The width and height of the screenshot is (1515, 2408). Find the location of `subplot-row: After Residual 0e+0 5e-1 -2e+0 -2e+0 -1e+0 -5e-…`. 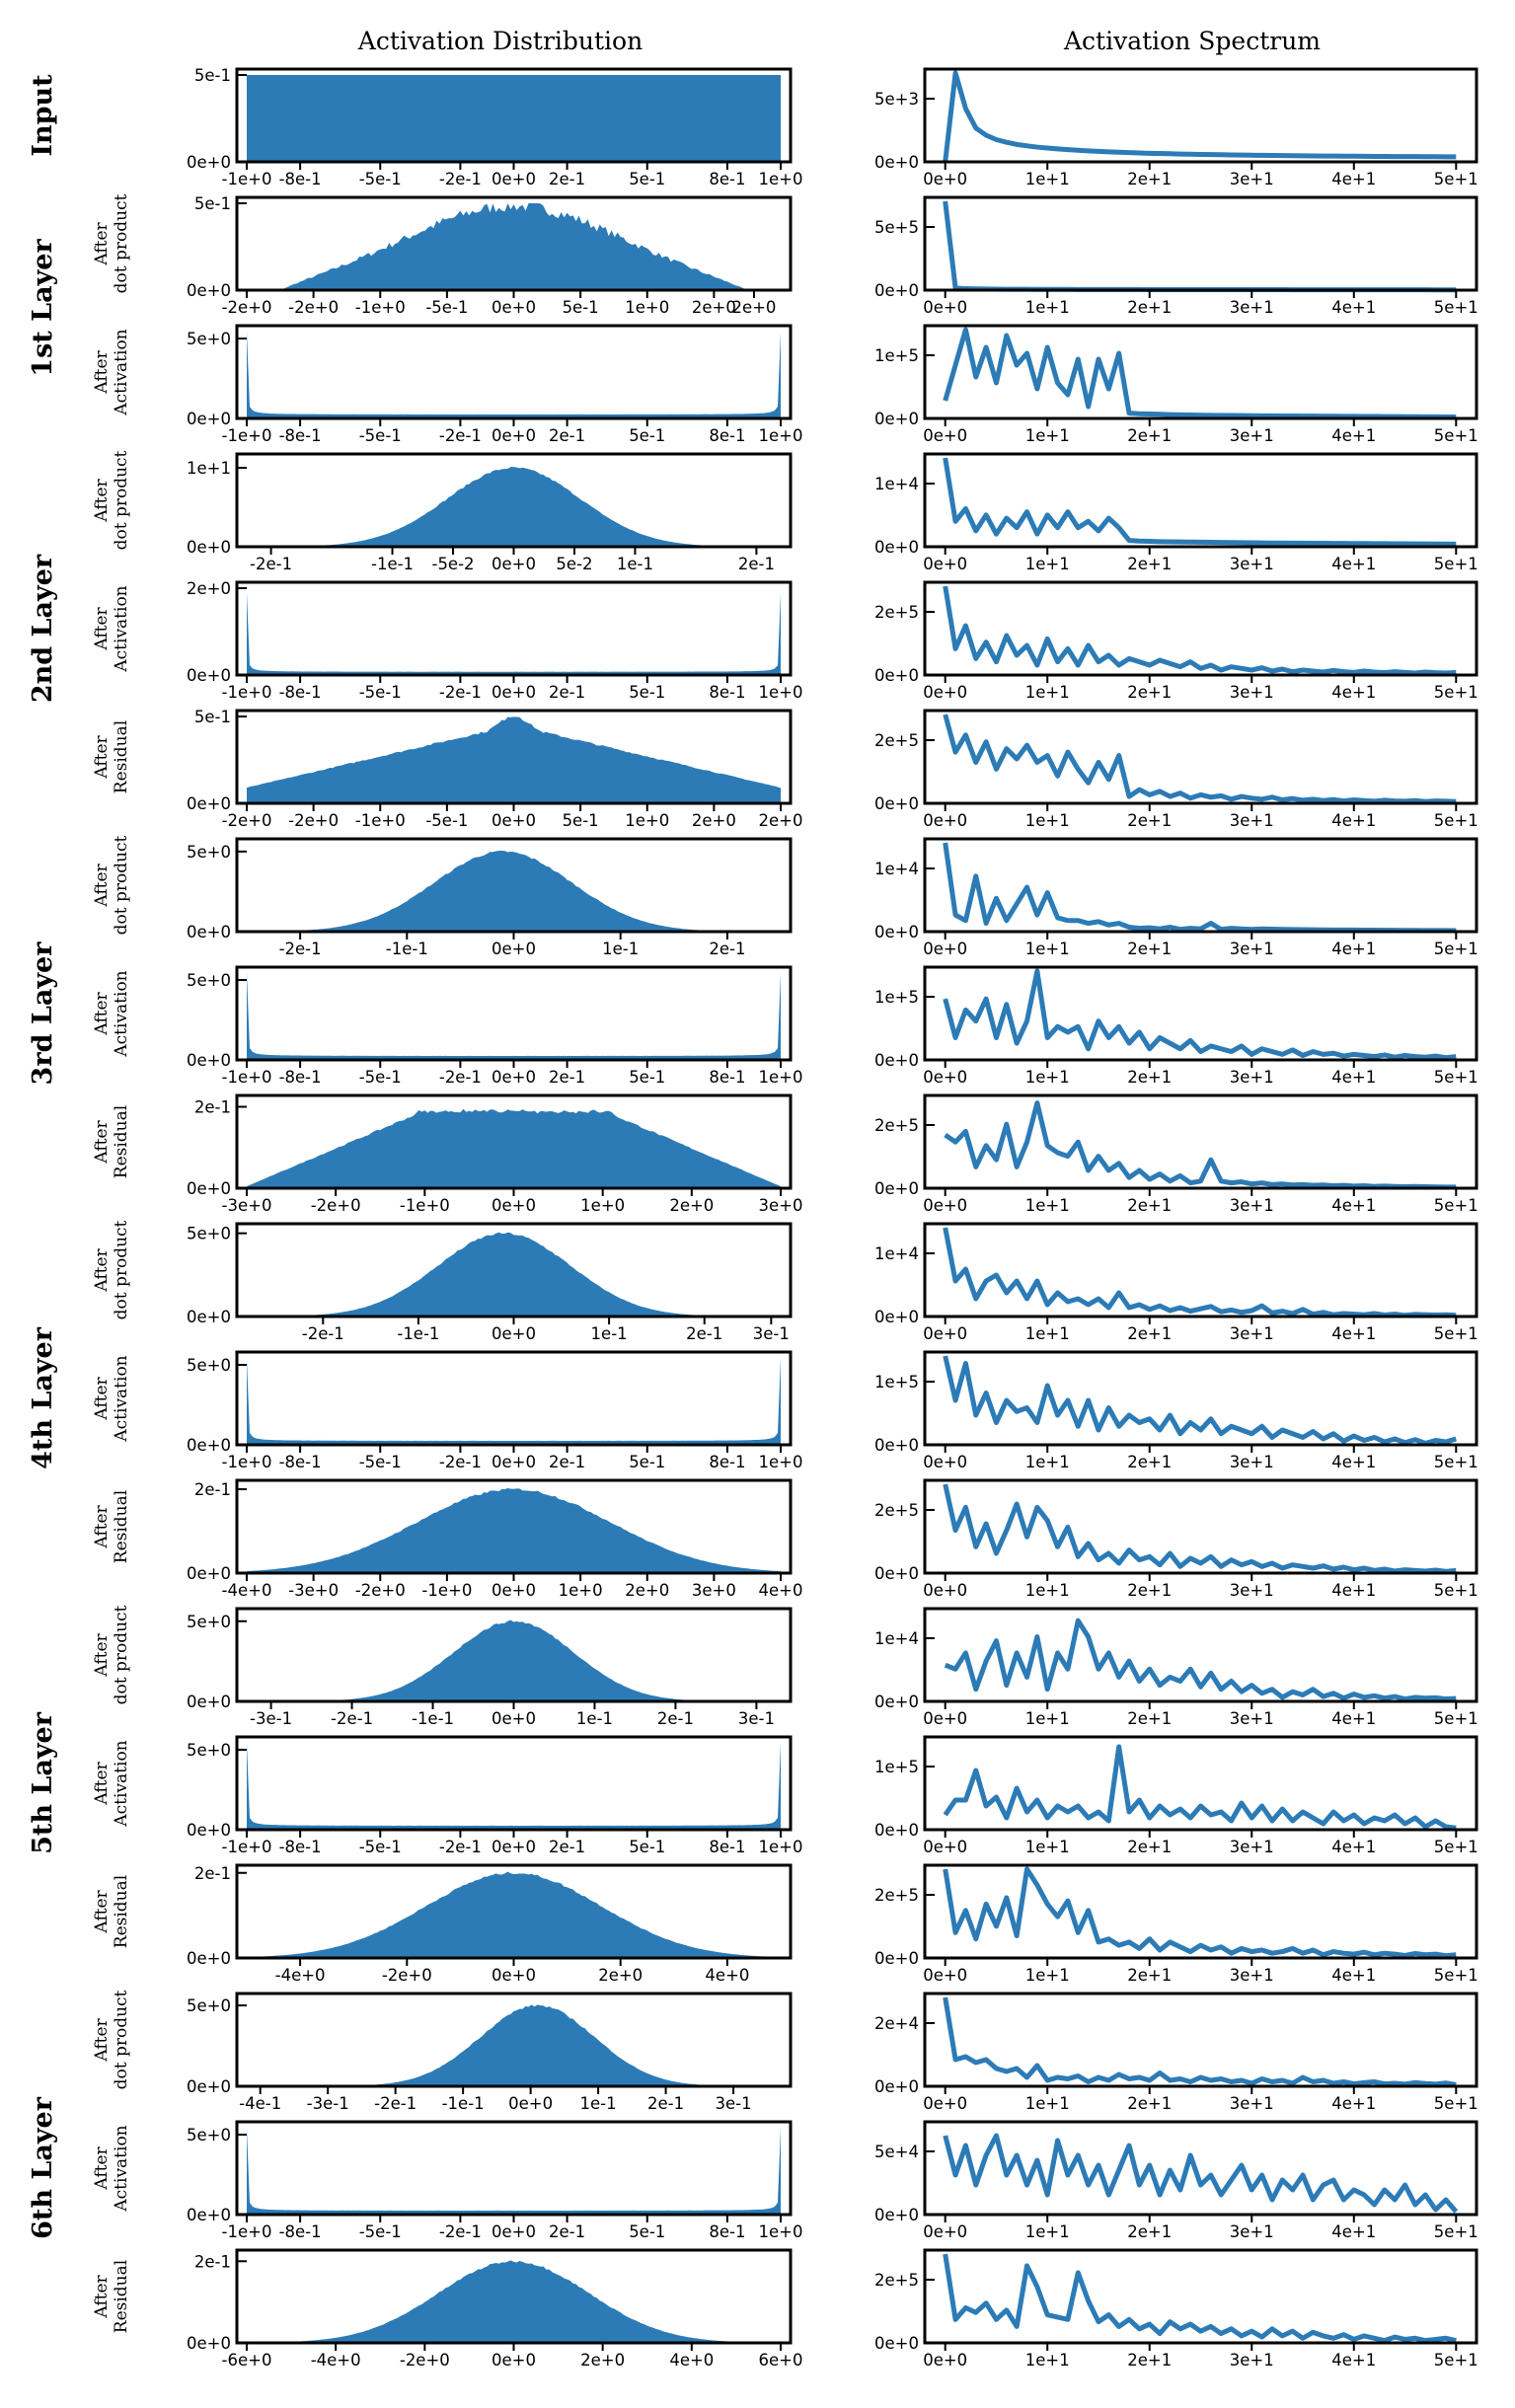

subplot-row: After Residual 0e+0 5e-1 -2e+0 -2e+0 -1e+0 -5e-… is located at coordinates (785, 769).